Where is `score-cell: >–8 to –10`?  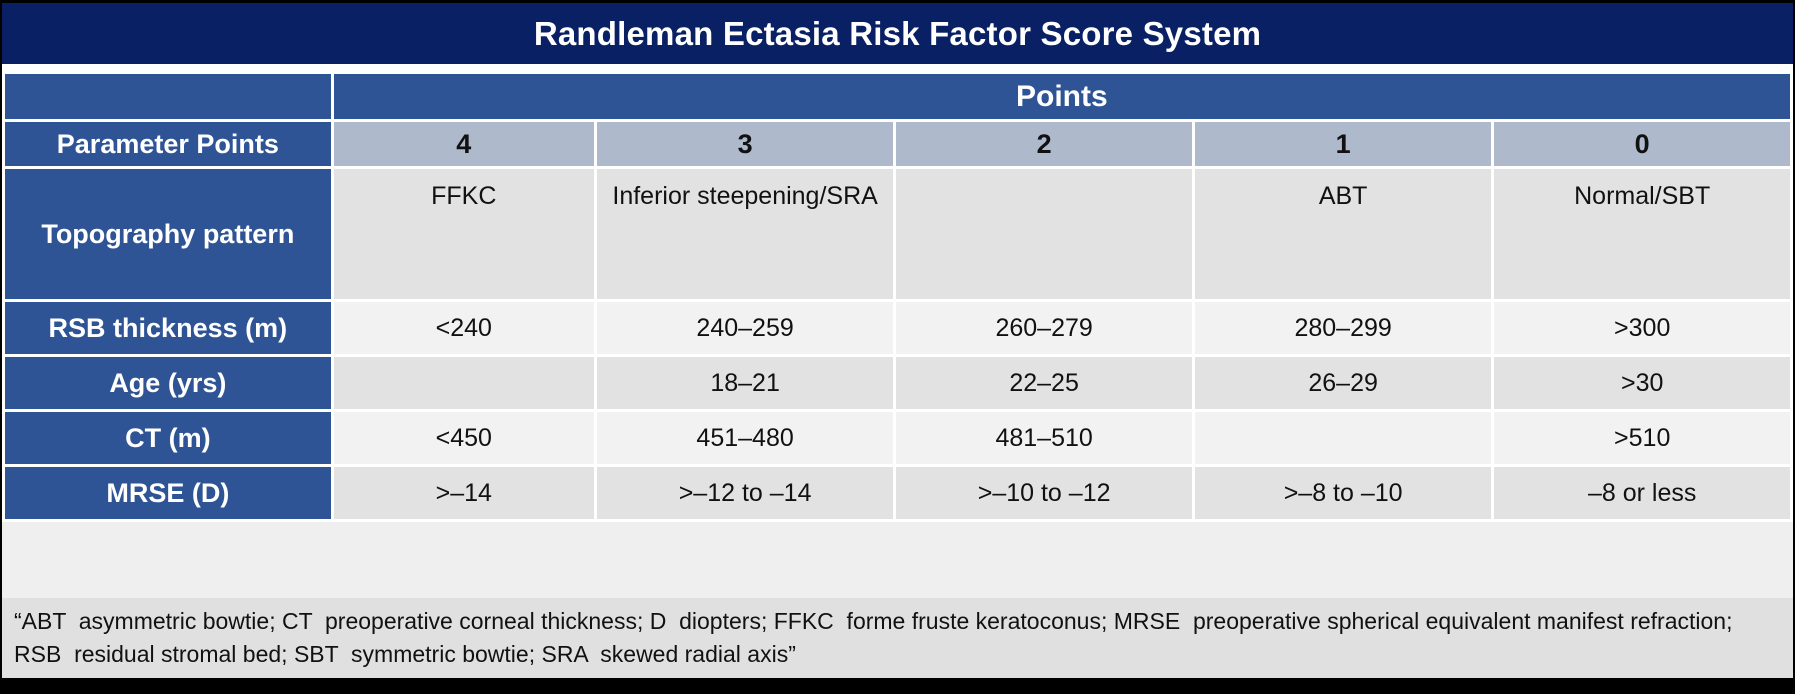 score-cell: >–8 to –10 is located at coordinates (1343, 493).